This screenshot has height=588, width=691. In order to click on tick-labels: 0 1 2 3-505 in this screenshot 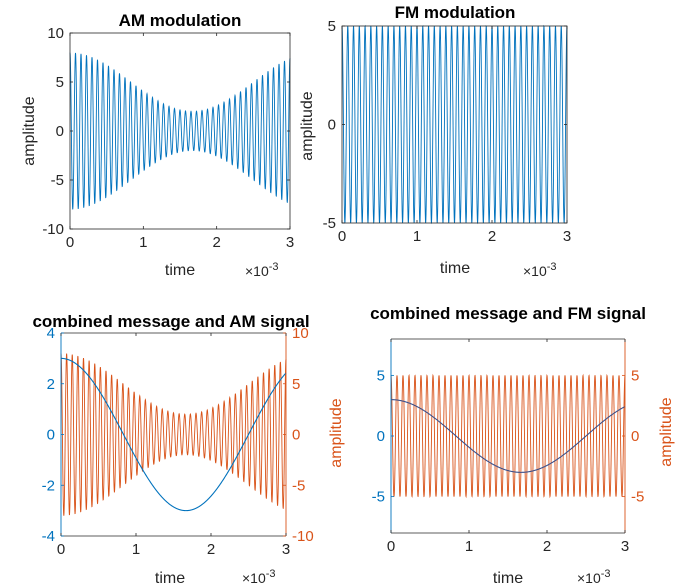, I will do `click(447, 131)`.